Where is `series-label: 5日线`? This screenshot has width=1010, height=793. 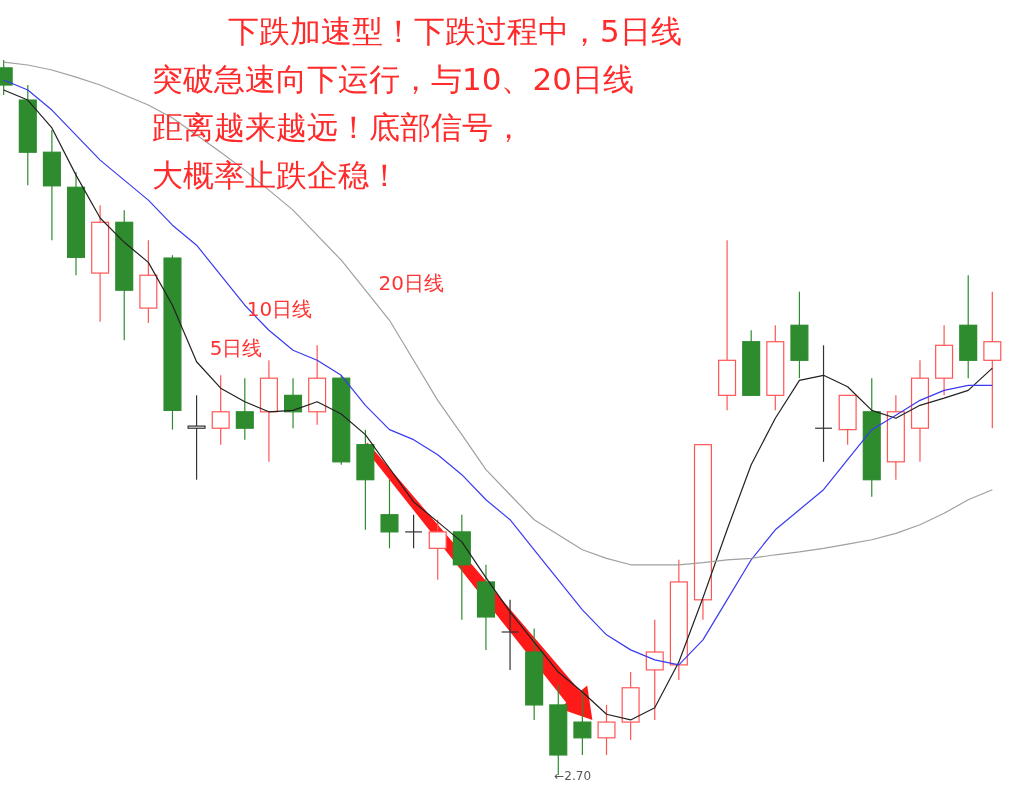 series-label: 5日线 is located at coordinates (236, 348).